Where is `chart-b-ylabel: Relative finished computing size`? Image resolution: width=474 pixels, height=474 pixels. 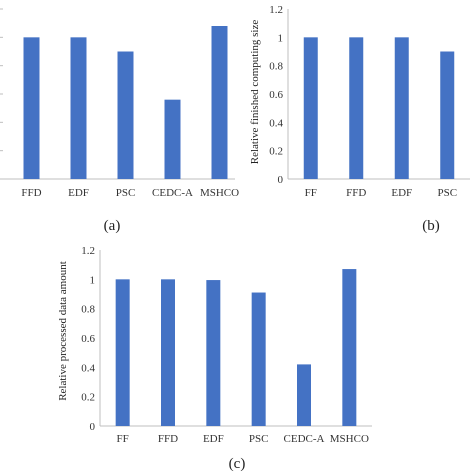 chart-b-ylabel: Relative finished computing size is located at coordinates (255, 92).